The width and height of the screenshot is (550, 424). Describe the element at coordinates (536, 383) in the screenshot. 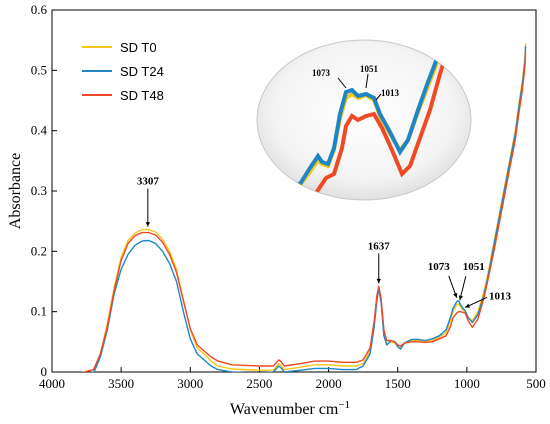

I see `x-tick-label: 500` at that location.